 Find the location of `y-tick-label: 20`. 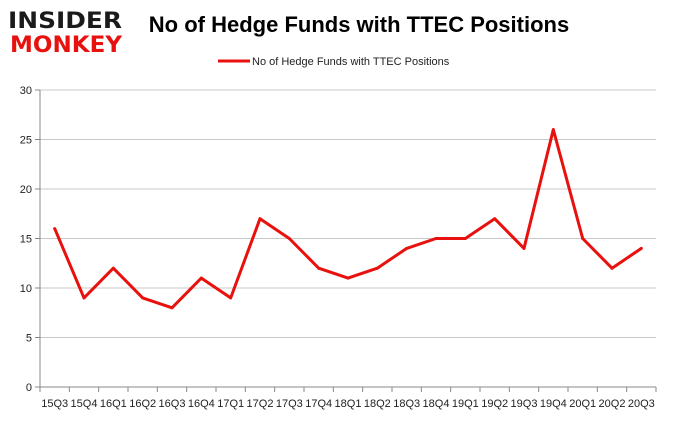

y-tick-label: 20 is located at coordinates (26, 190).